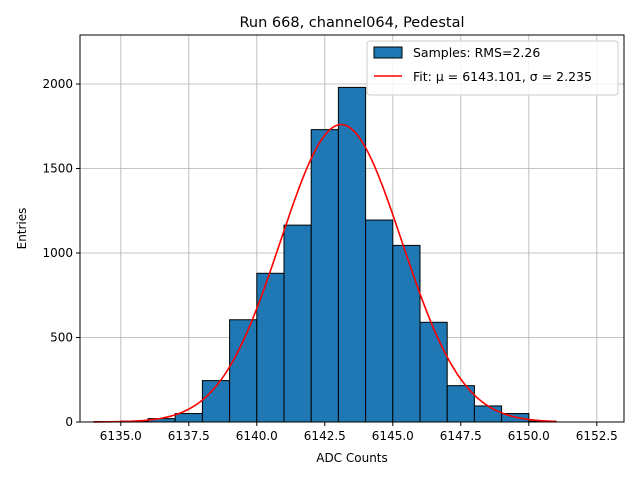  I want to click on x-tick-label: 6140.0, so click(257, 436).